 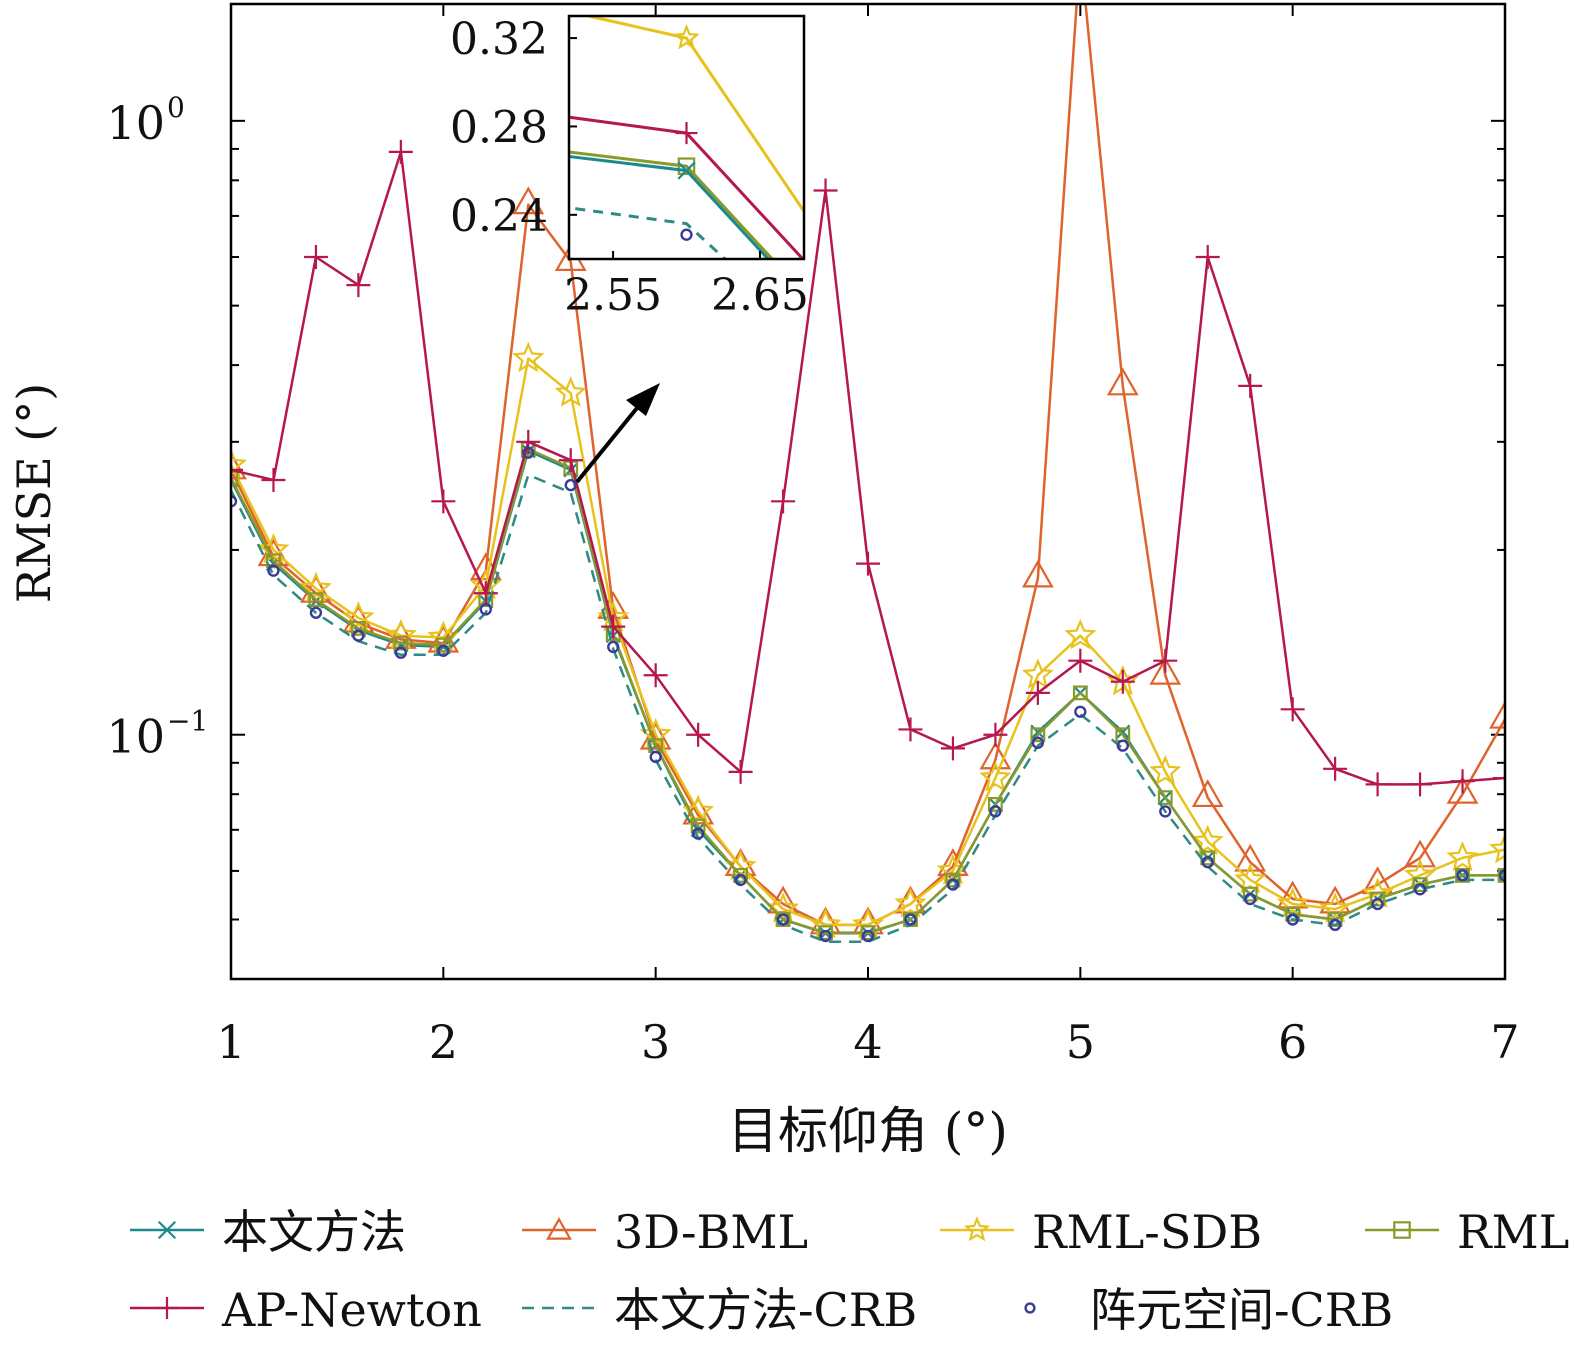 What do you see at coordinates (1147, 1232) in the screenshot?
I see `legend-label: RML-SDB` at bounding box center [1147, 1232].